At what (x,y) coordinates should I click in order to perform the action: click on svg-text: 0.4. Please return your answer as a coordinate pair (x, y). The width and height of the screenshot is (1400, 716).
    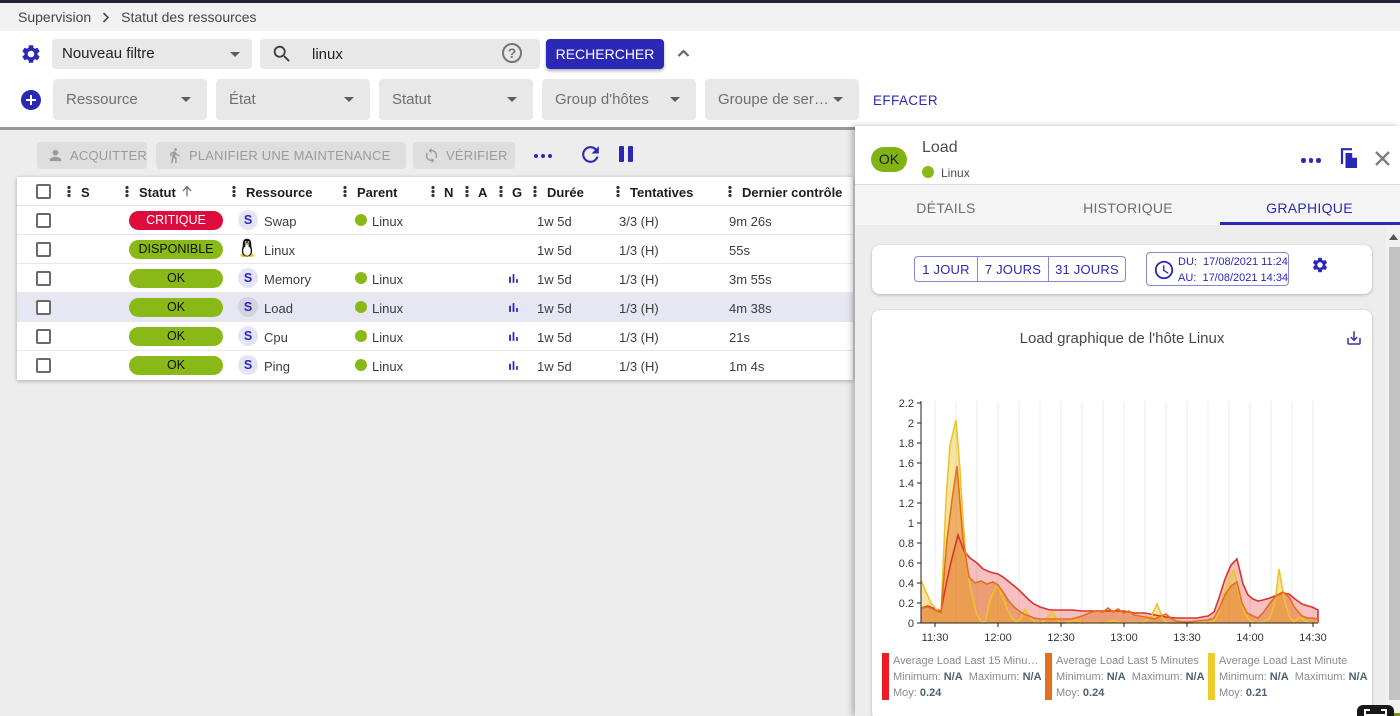
    Looking at the image, I should click on (906, 584).